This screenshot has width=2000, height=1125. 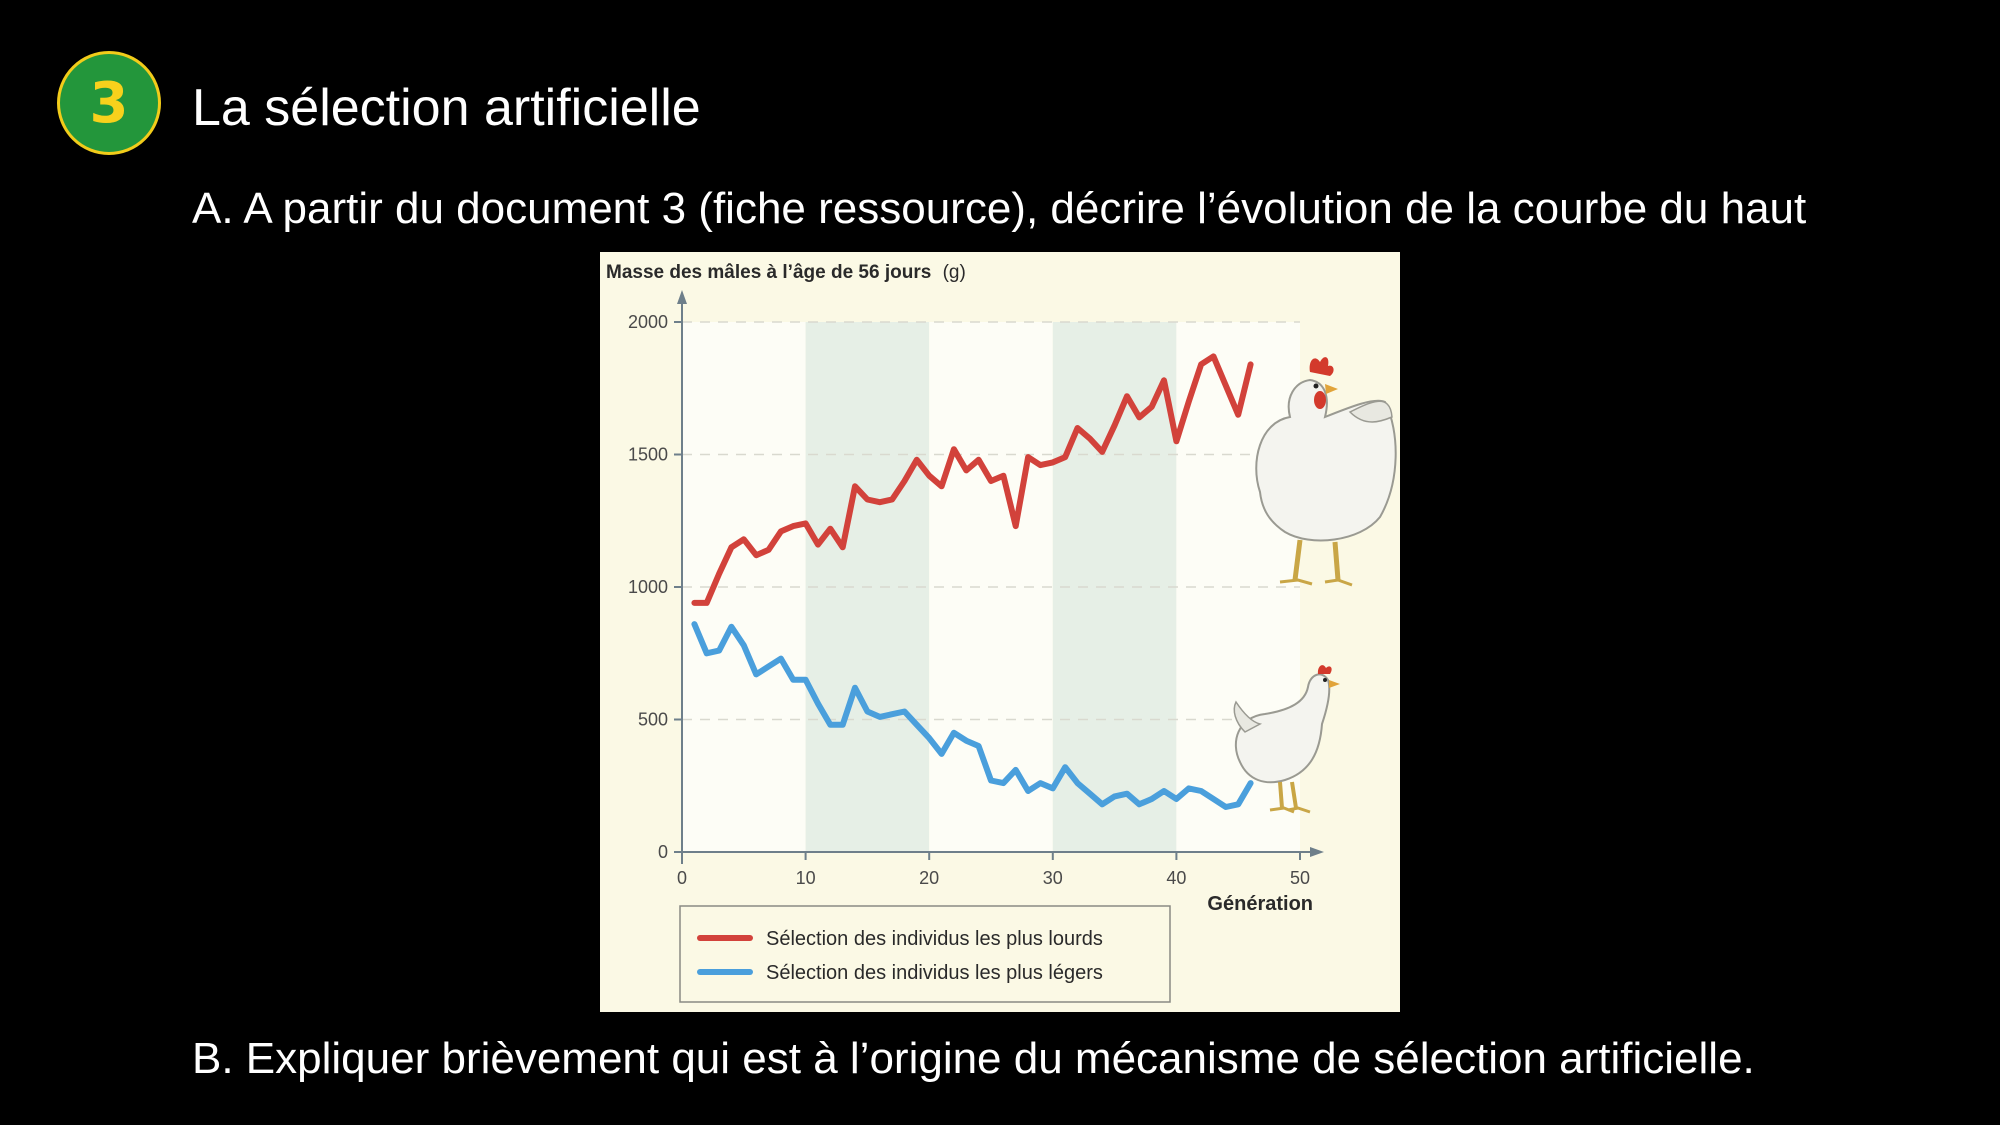 What do you see at coordinates (1286, 739) in the screenshot?
I see `light-chicken-illustration` at bounding box center [1286, 739].